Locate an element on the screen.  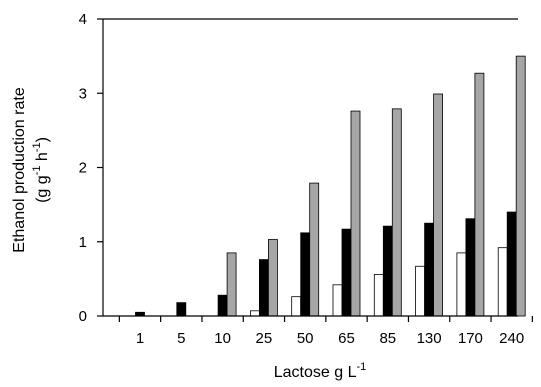
x-tick-label: 170 is located at coordinates (470, 338).